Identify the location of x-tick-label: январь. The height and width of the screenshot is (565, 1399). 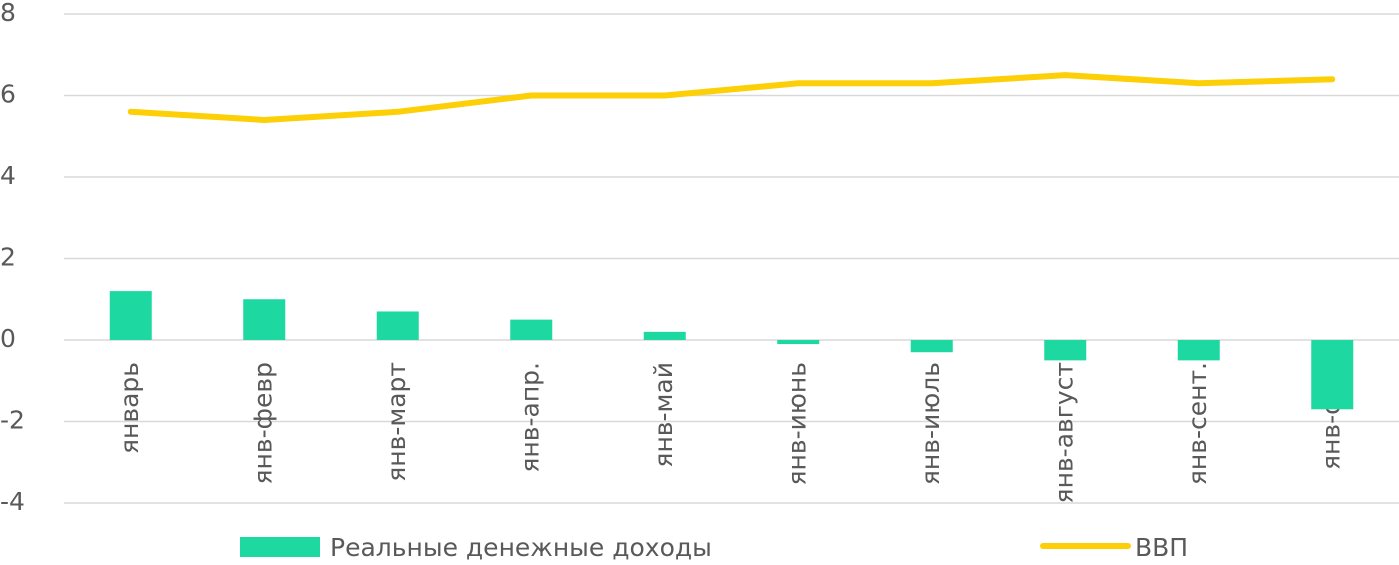
(129, 408).